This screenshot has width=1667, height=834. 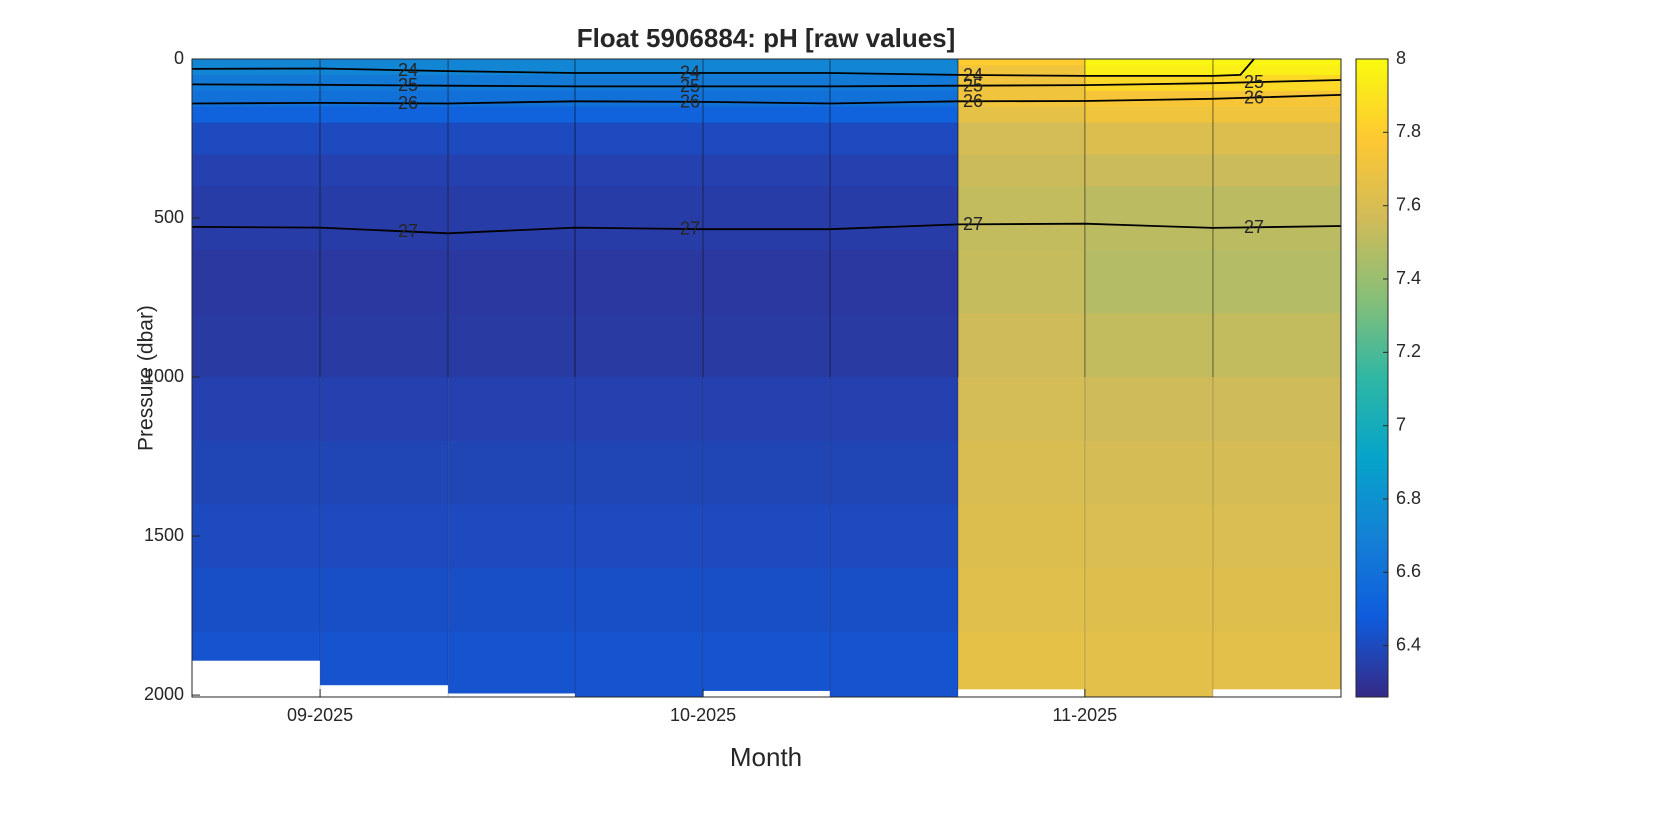 I want to click on x-tick-label: 11-2025, so click(x=1084, y=715).